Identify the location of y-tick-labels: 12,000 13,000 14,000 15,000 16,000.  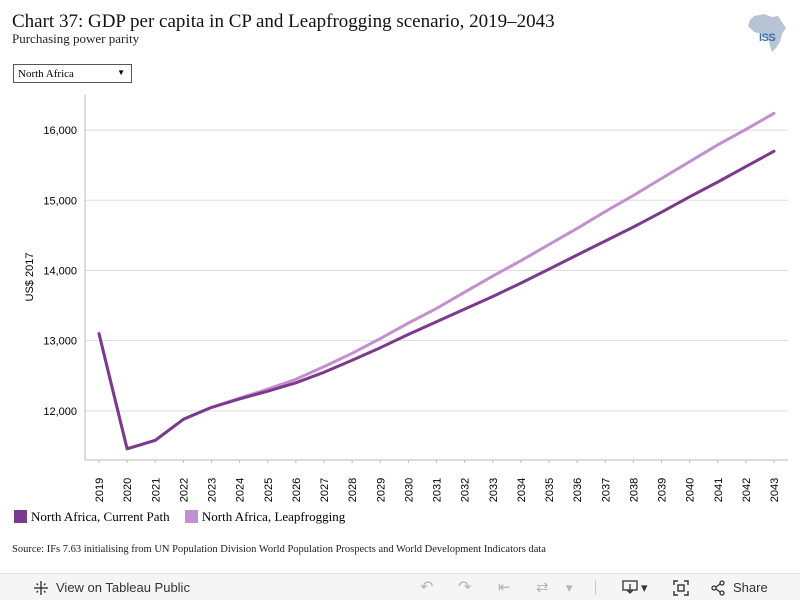
(60, 271).